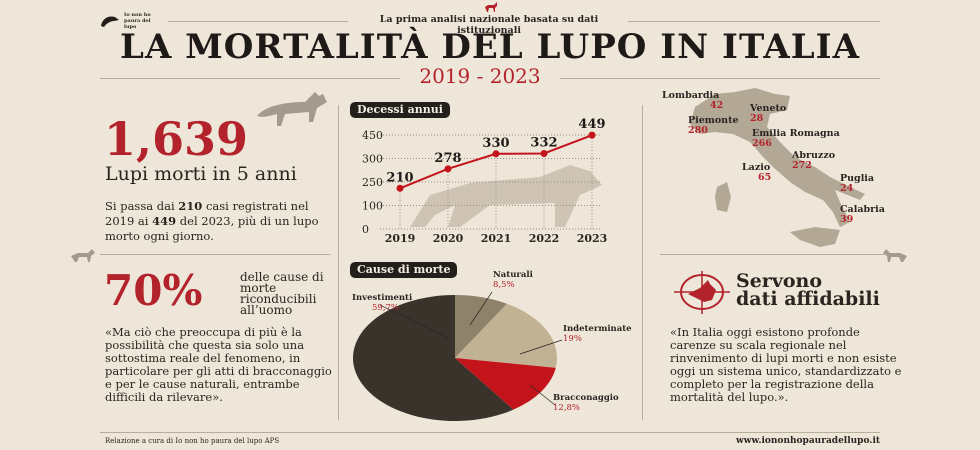 The width and height of the screenshot is (980, 450). I want to click on page-title: LA MORTALITÀ DEL LUPO IN ITALIA, so click(490, 47).